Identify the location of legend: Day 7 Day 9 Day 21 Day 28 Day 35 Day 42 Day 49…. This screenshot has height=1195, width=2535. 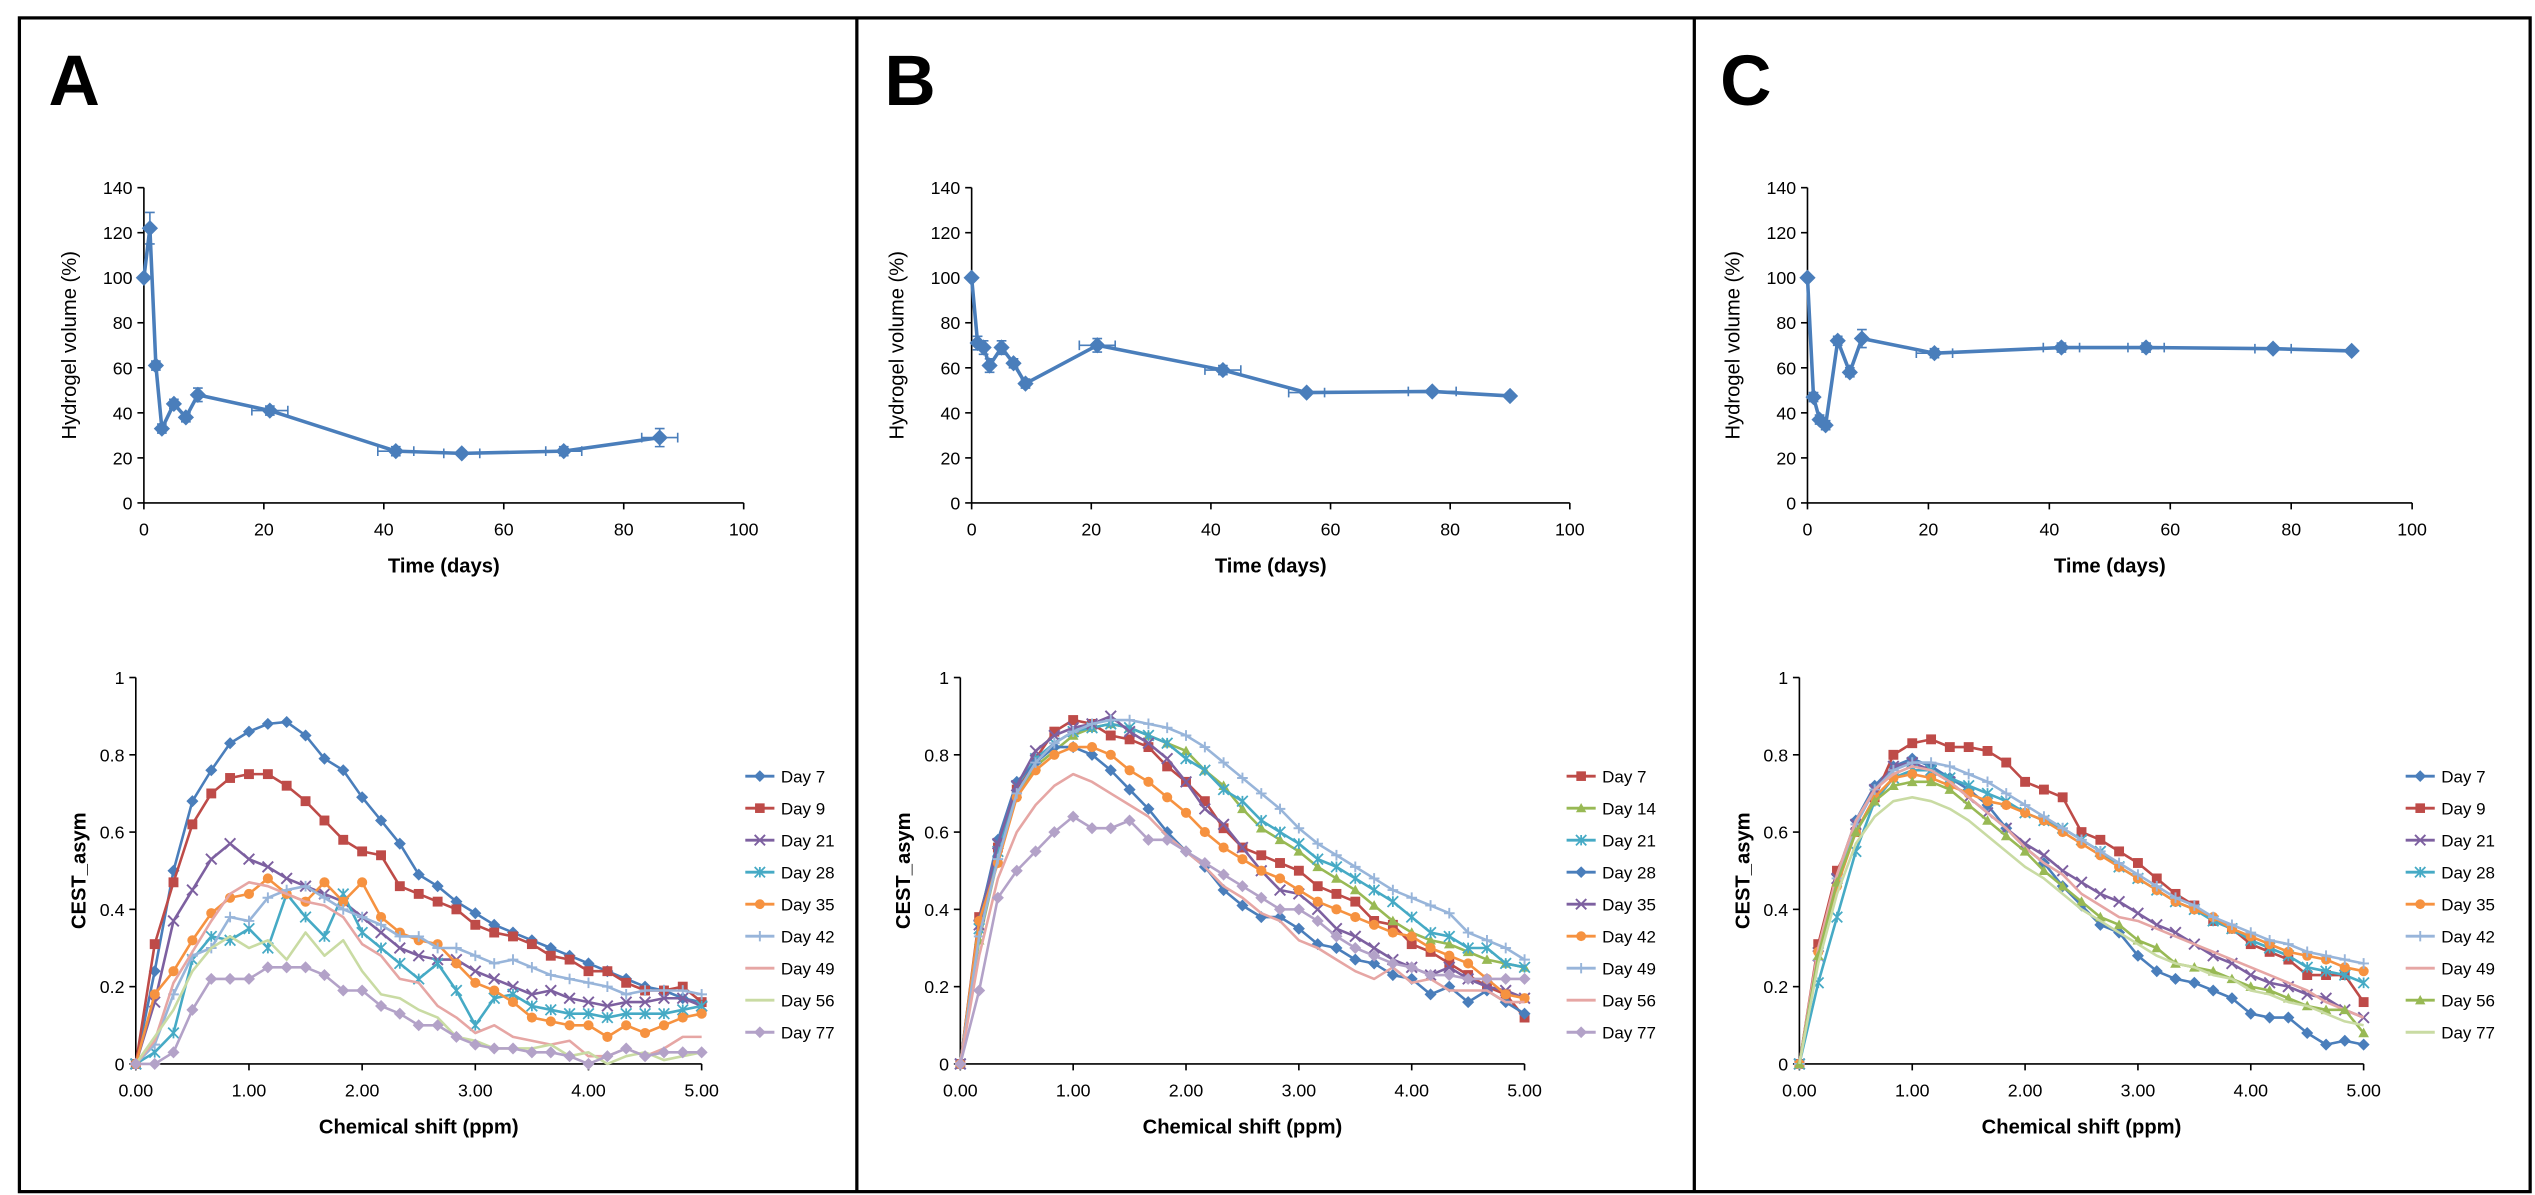
(790, 905).